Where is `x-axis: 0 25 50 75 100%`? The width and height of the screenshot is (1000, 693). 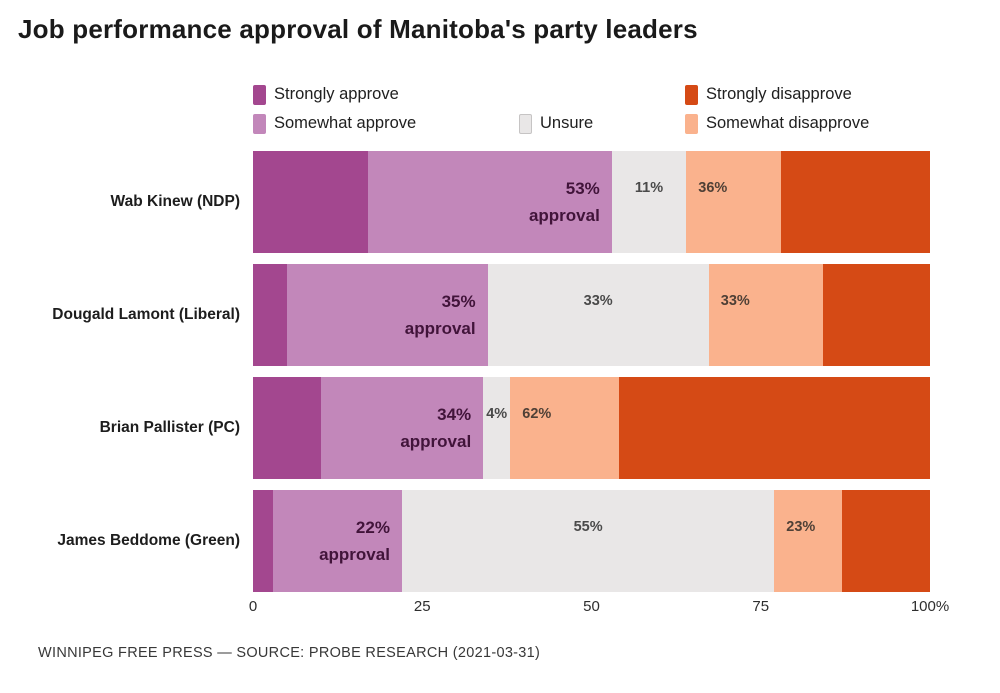
x-axis: 0 25 50 75 100% is located at coordinates (599, 608).